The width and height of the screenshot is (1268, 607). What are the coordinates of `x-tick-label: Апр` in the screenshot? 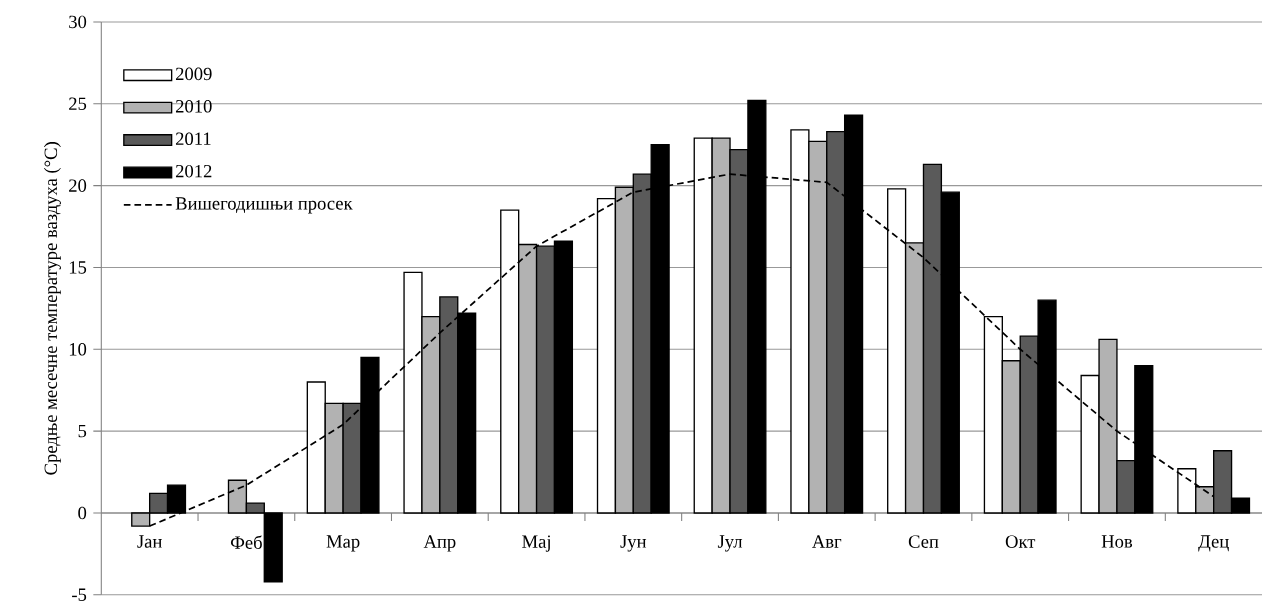 It's located at (439, 543).